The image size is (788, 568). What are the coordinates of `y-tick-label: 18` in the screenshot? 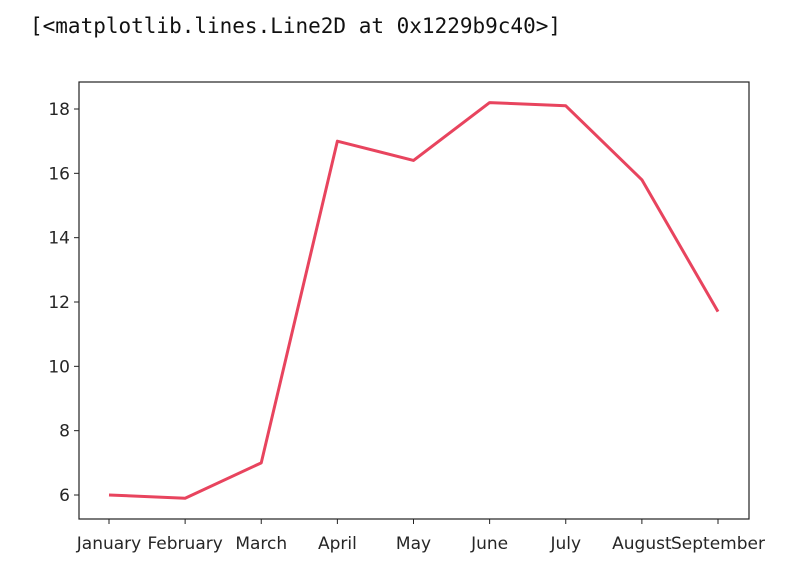 It's located at (59, 110).